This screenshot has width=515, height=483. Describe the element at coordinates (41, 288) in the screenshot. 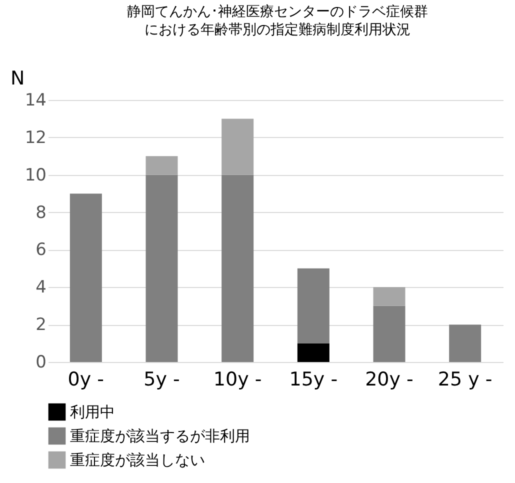

I see `y-tick-label: 4` at that location.